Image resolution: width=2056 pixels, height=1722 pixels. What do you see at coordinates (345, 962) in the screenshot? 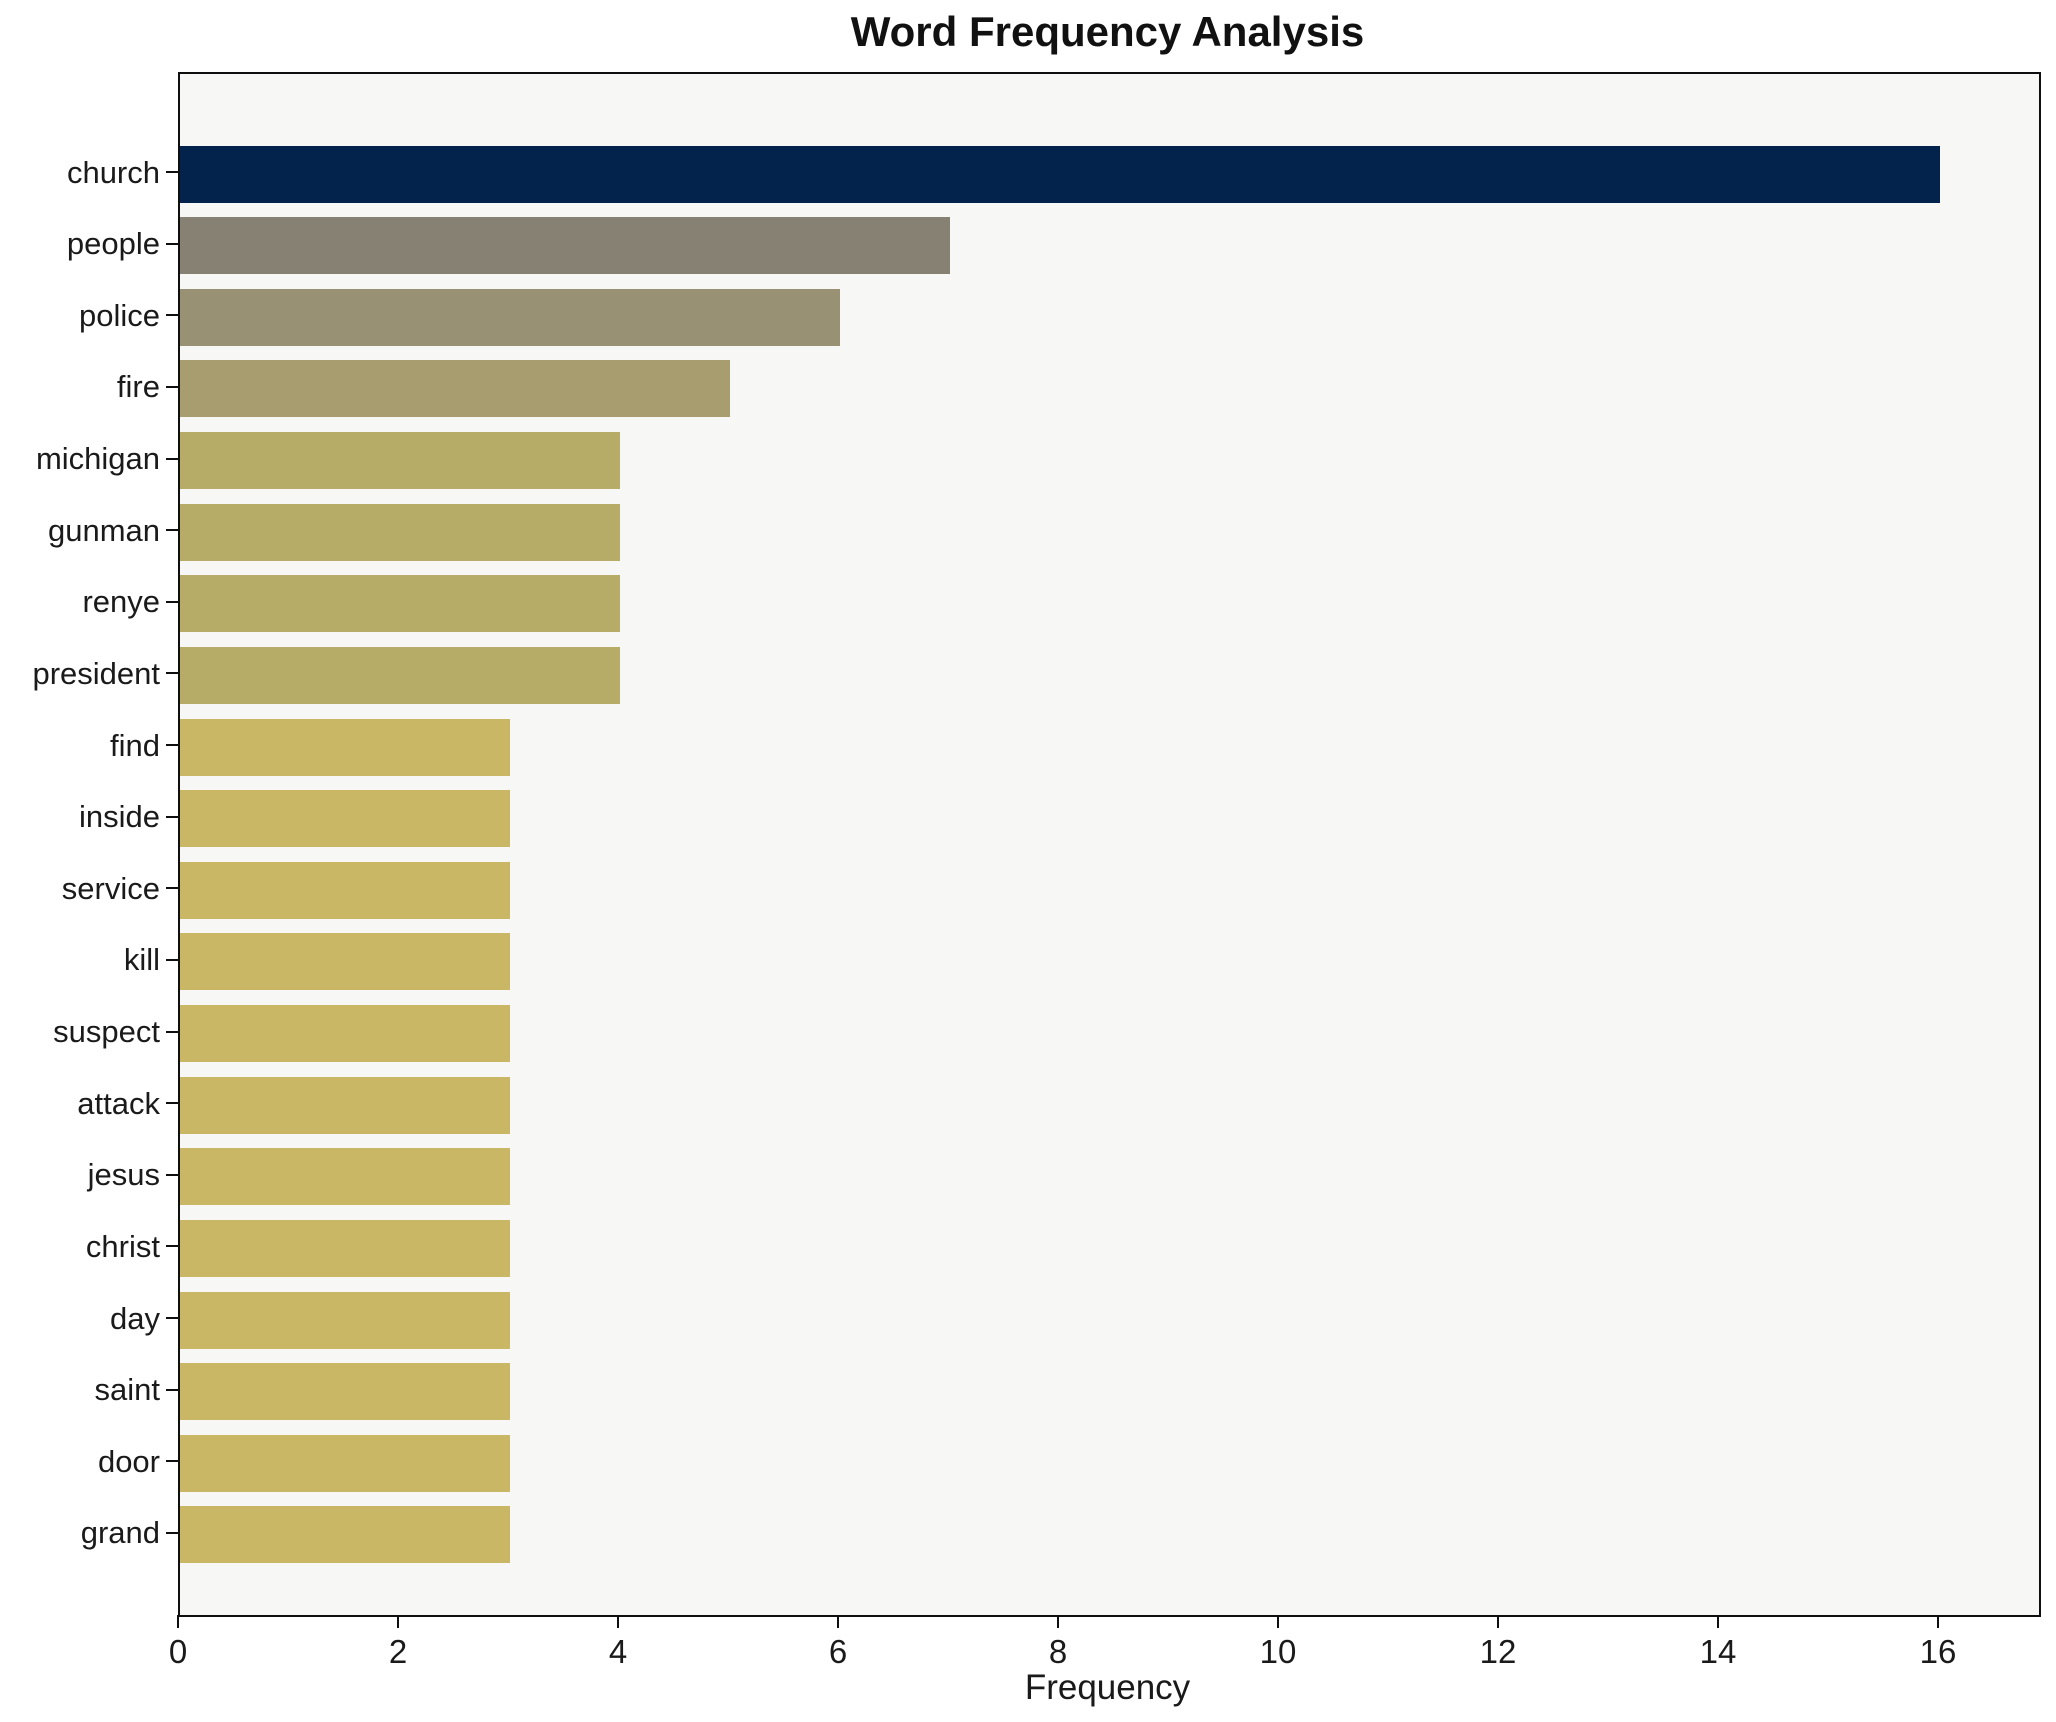
I see `bar-kill` at bounding box center [345, 962].